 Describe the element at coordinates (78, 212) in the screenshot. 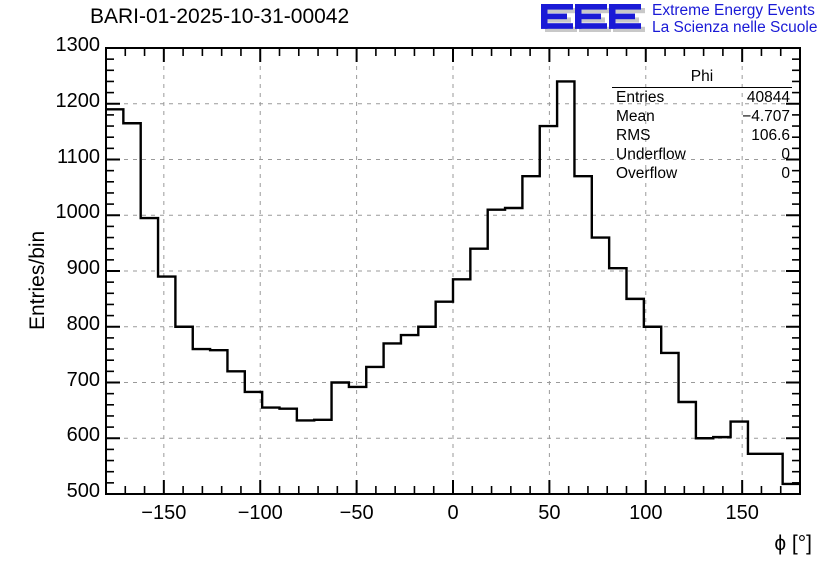

I see `y-tick-label: 1000` at that location.